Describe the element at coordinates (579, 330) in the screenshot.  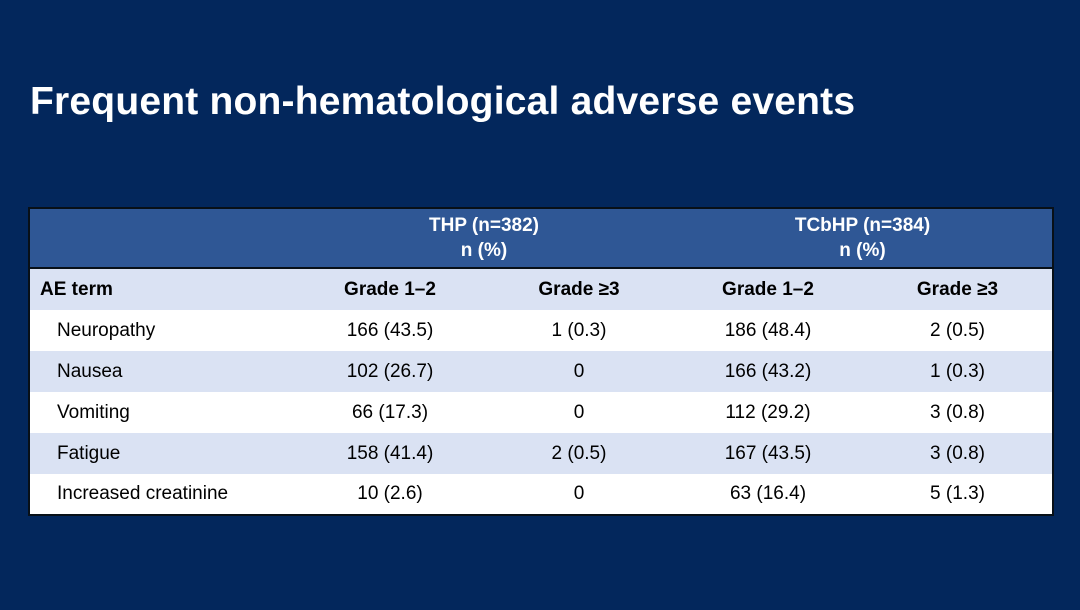
I see `cell-thp-grade3: 1 (0.3)` at that location.